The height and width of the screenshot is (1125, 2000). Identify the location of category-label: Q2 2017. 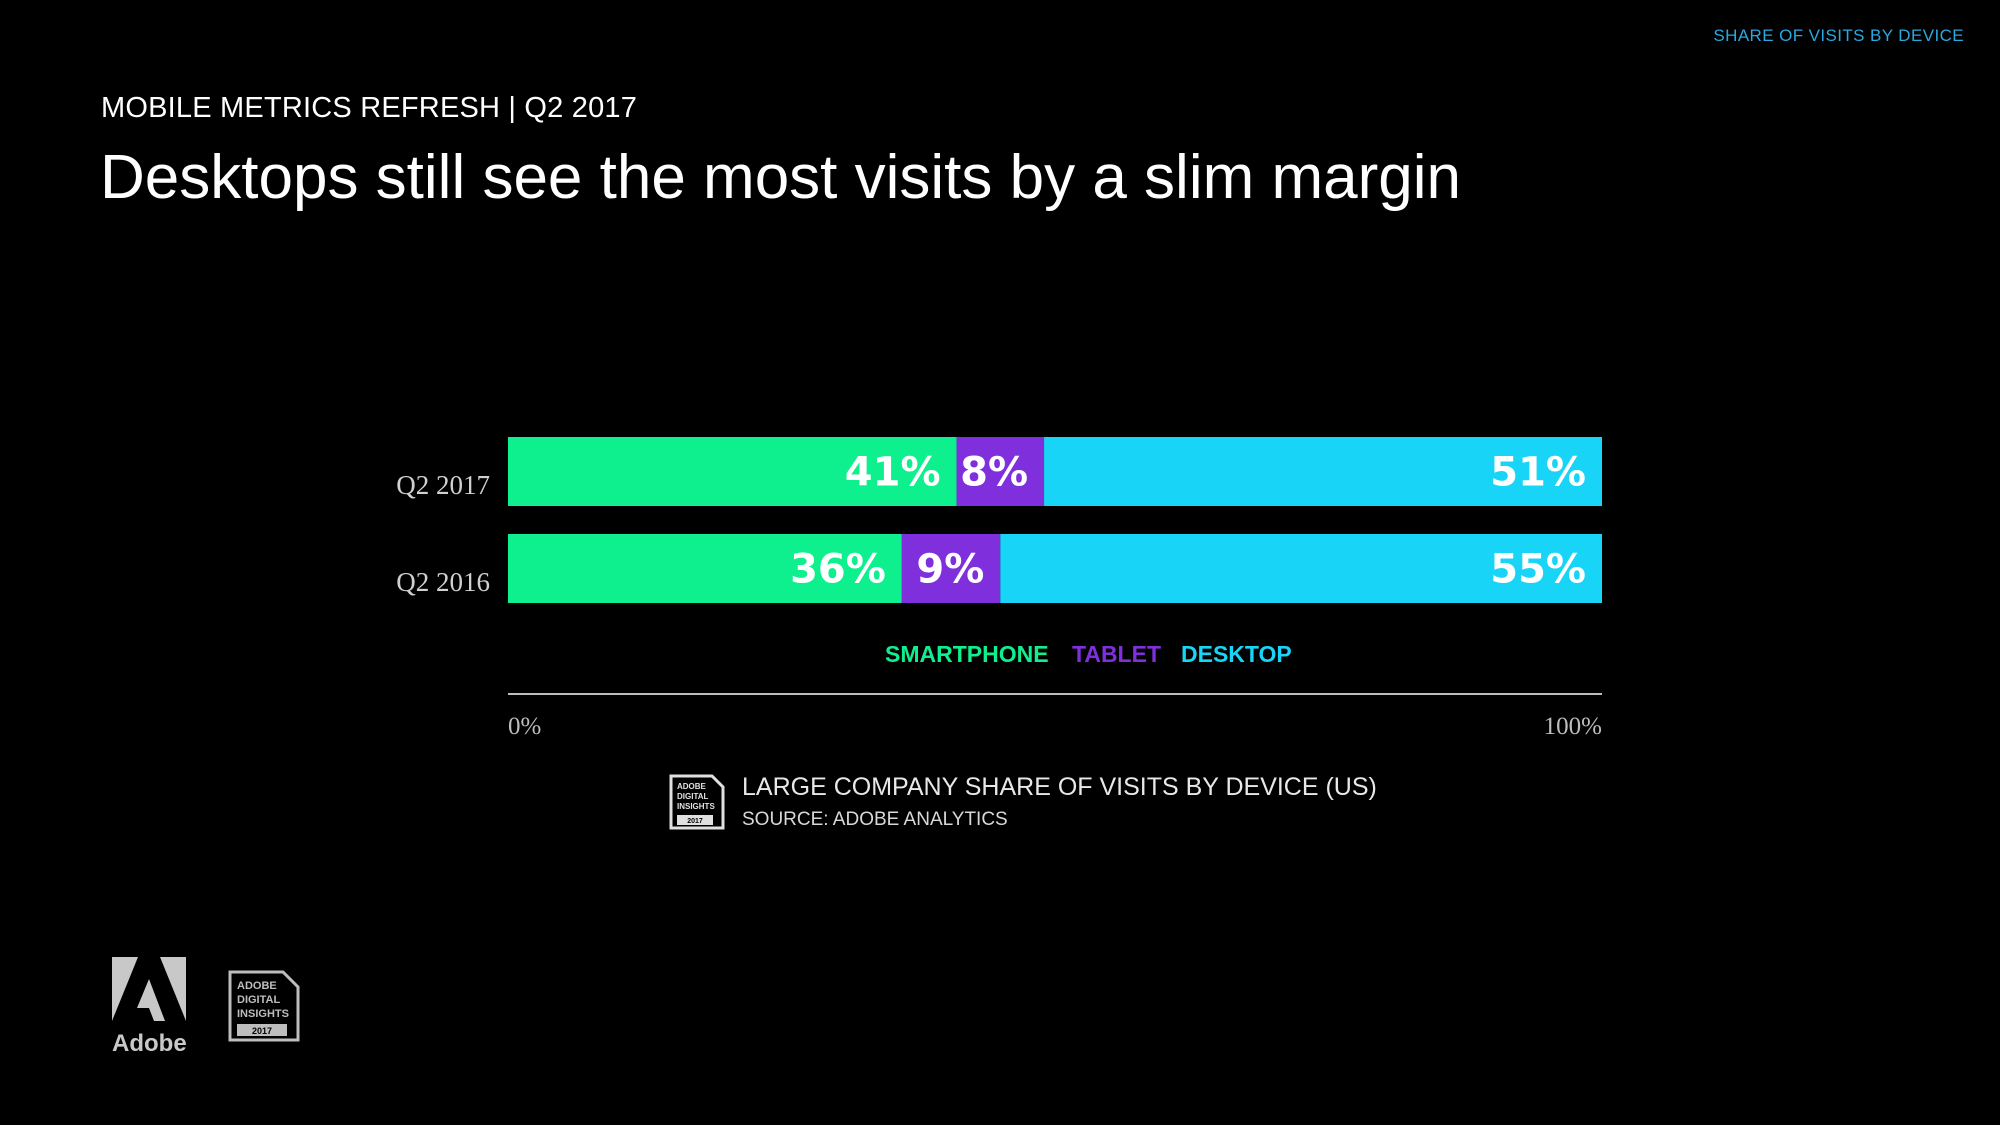
(443, 485).